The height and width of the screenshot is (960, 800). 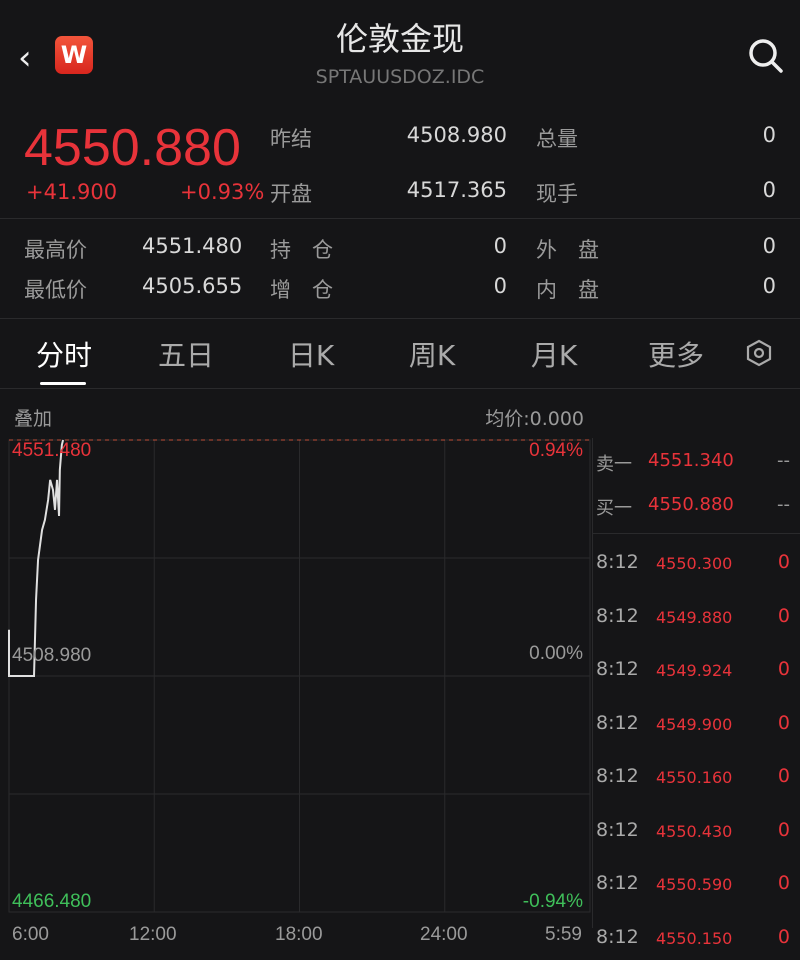 I want to click on last-price: 4550.880, so click(x=132, y=148).